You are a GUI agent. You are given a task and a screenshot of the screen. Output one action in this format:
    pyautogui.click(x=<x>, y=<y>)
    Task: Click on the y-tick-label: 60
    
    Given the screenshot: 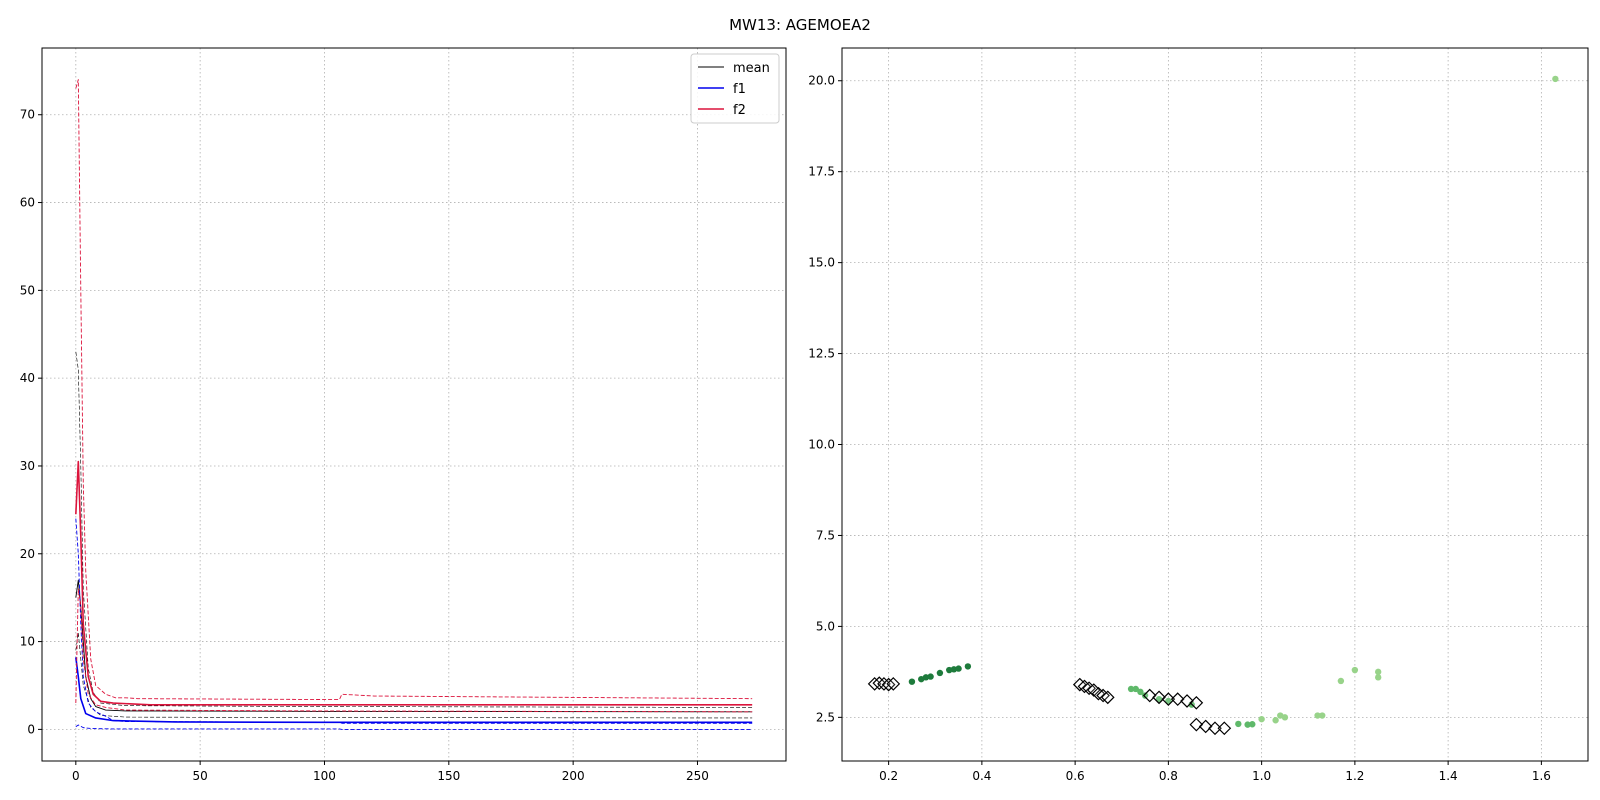 What is the action you would take?
    pyautogui.click(x=27, y=203)
    